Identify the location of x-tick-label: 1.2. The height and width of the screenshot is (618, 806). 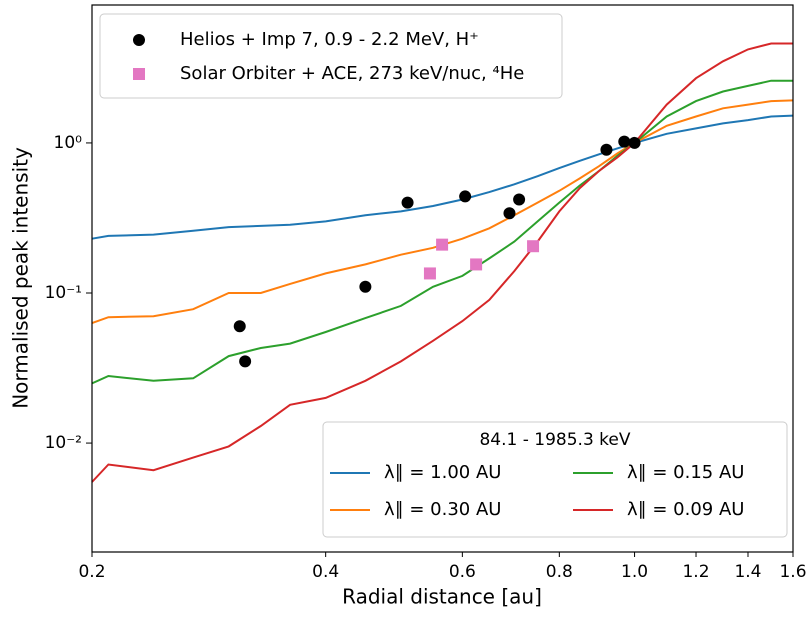
(695, 572).